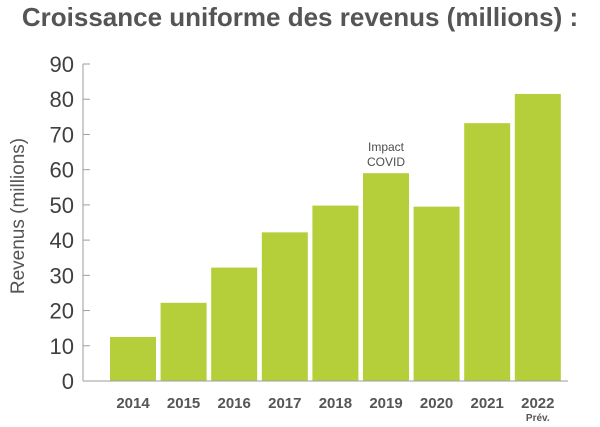  Describe the element at coordinates (537, 403) in the screenshot. I see `x-tick-label: 2022` at that location.